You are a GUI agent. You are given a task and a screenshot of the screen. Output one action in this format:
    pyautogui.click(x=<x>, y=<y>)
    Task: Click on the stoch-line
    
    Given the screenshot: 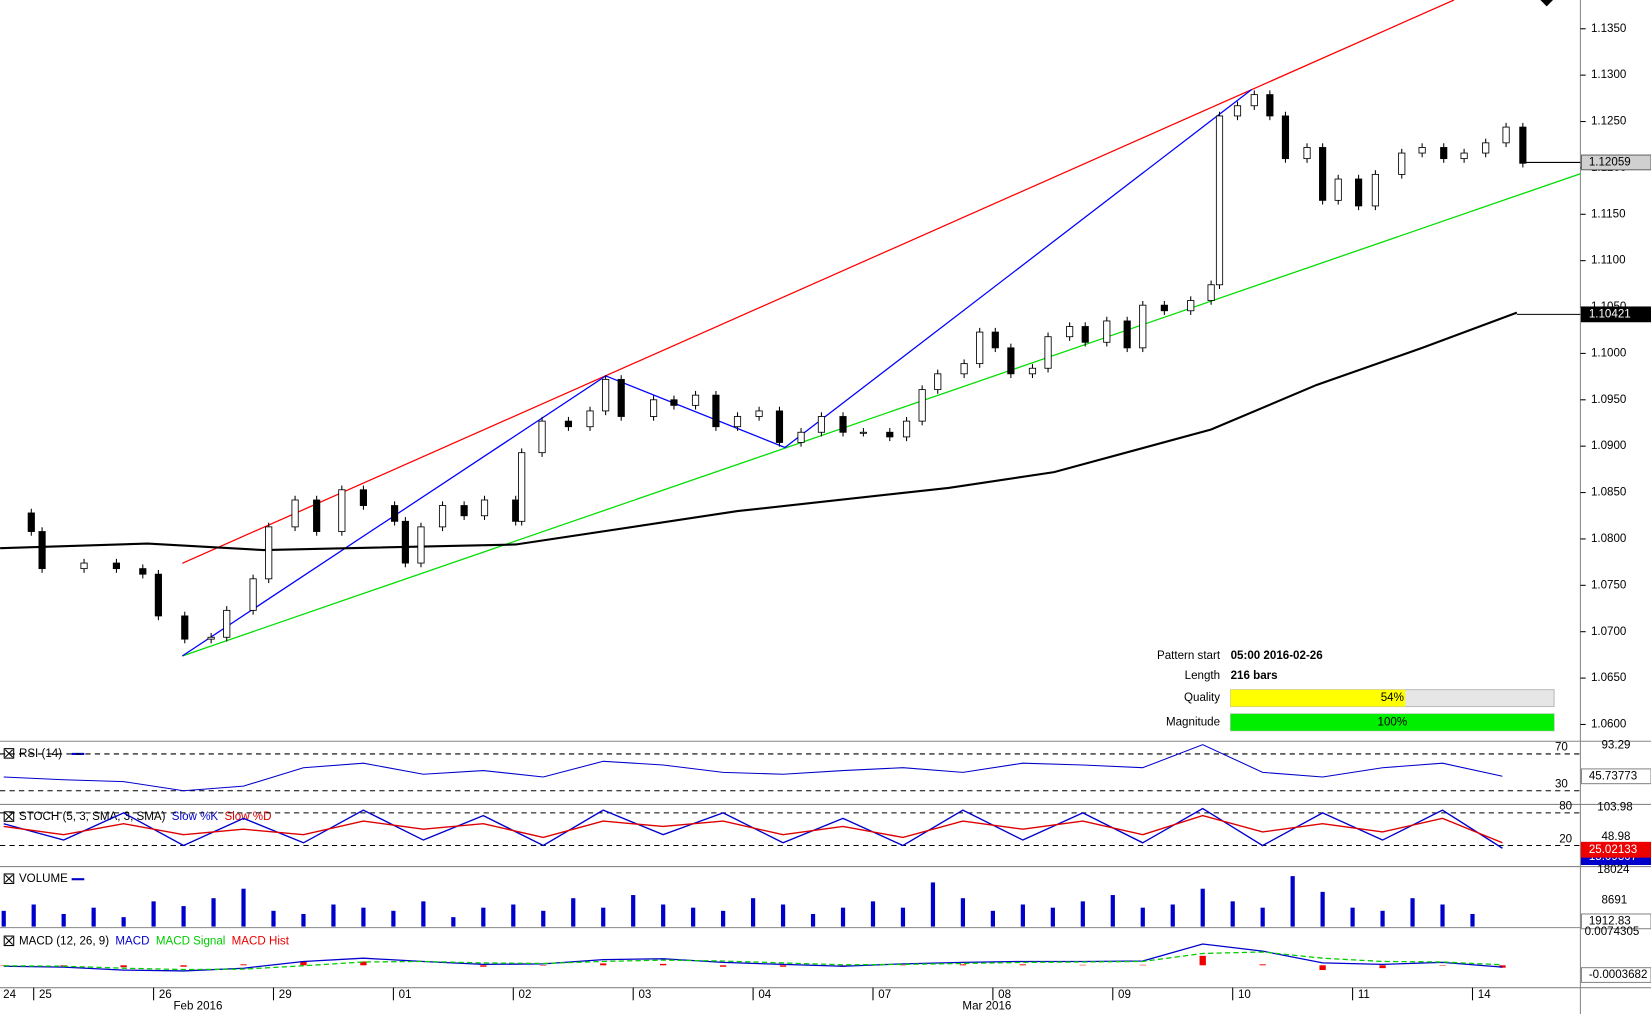 What is the action you would take?
    pyautogui.click(x=753, y=829)
    